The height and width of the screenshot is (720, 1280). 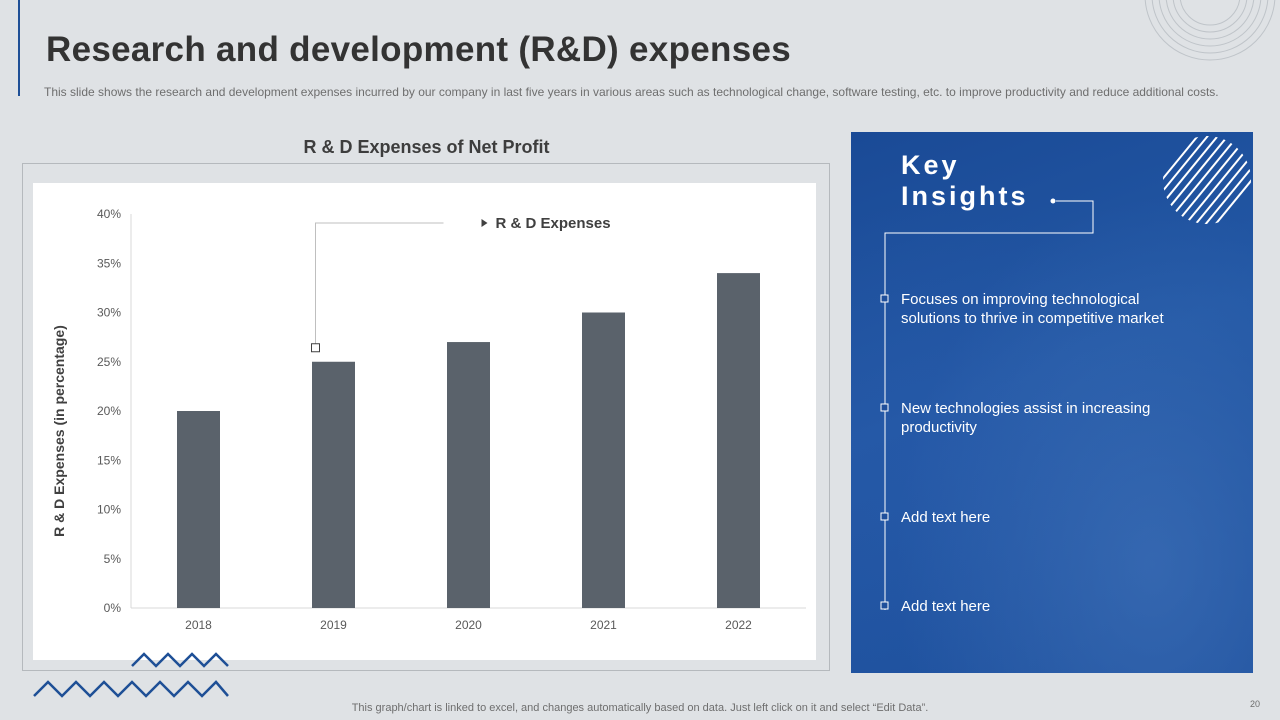 I want to click on title-connector-dot, so click(x=1053, y=201).